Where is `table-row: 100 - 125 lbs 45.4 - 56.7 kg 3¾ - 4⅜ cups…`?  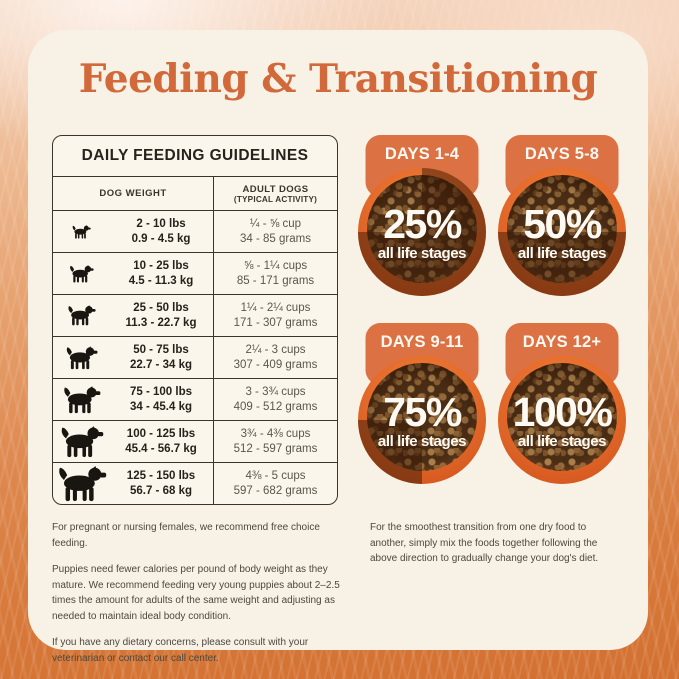 table-row: 100 - 125 lbs 45.4 - 56.7 kg 3¾ - 4⅜ cups… is located at coordinates (195, 442).